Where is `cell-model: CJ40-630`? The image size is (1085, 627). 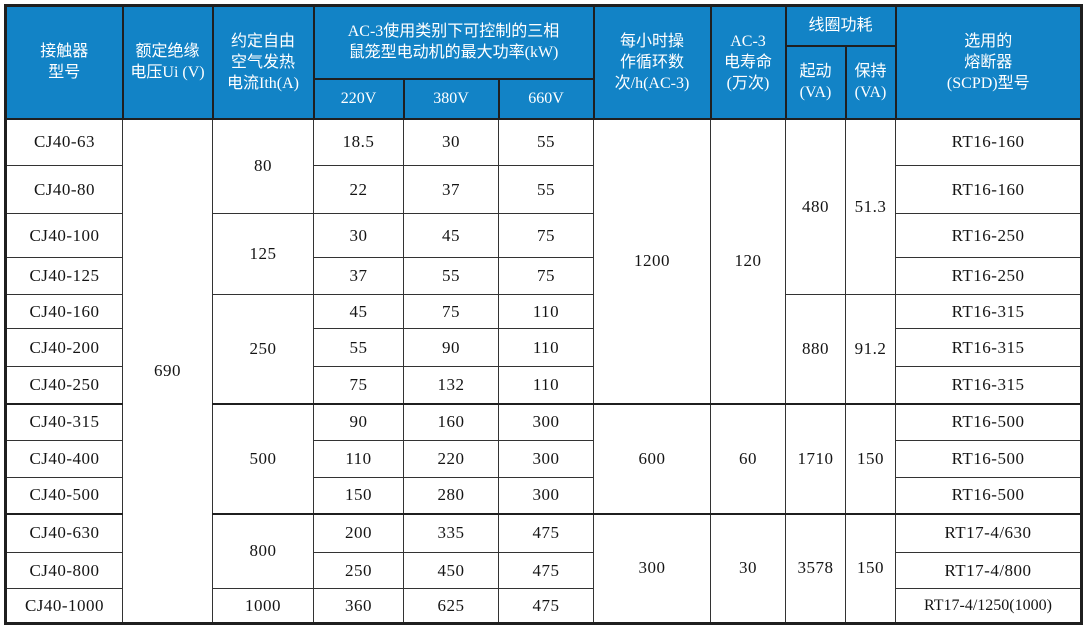
cell-model: CJ40-630 is located at coordinates (64, 532).